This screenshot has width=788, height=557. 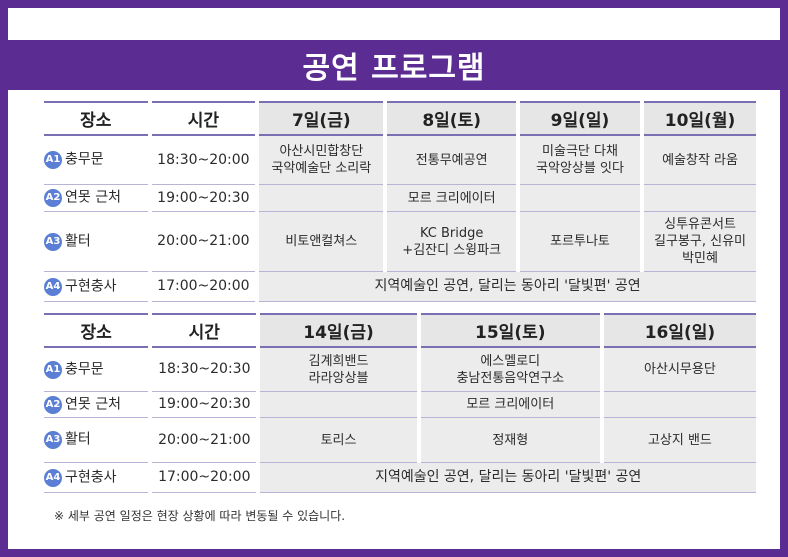 What do you see at coordinates (510, 370) in the screenshot?
I see `program-cell: 에스멜로디 충남전통음악연구소` at bounding box center [510, 370].